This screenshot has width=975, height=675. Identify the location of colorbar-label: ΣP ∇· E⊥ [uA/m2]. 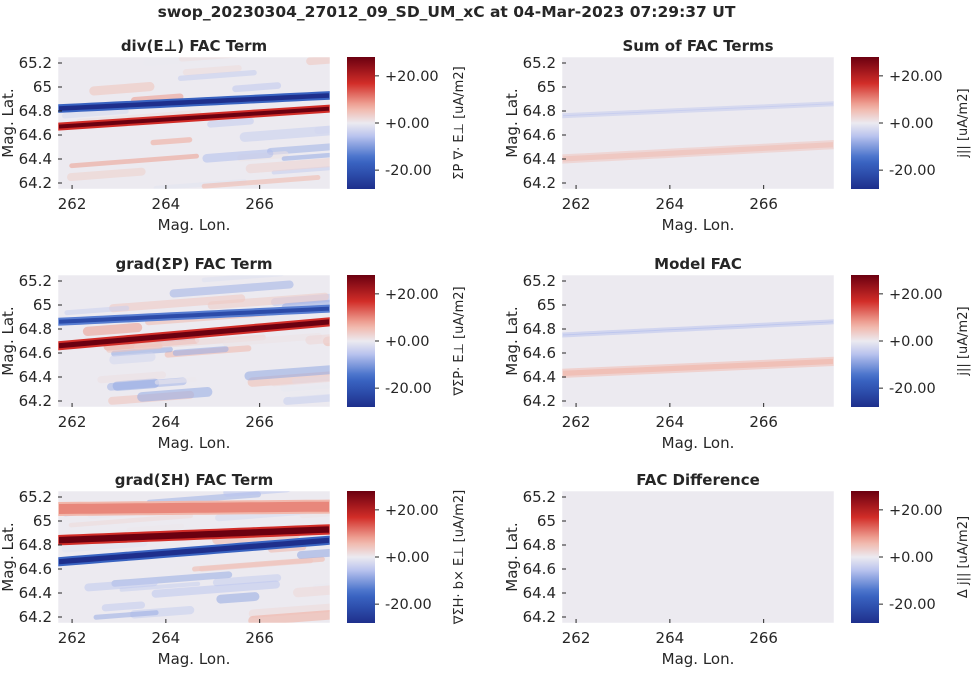
(459, 122).